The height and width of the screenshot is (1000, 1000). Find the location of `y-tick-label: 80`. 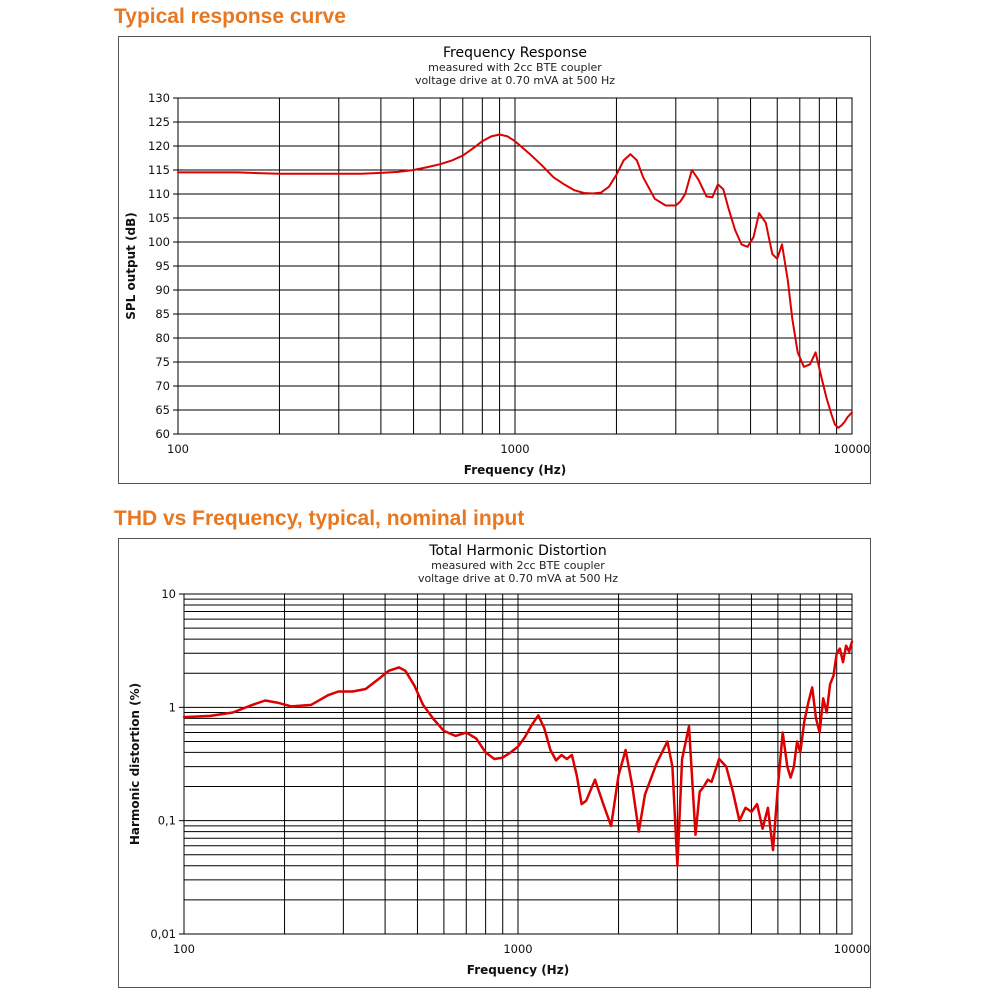

y-tick-label: 80 is located at coordinates (162, 338).